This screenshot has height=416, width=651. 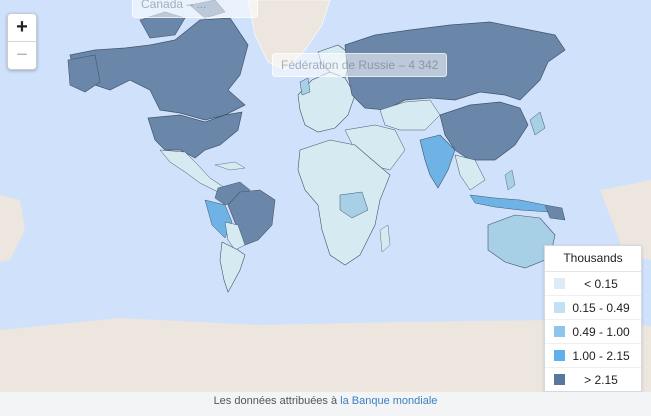 I want to click on legend-row: 0.15 - 0.49, so click(x=593, y=308).